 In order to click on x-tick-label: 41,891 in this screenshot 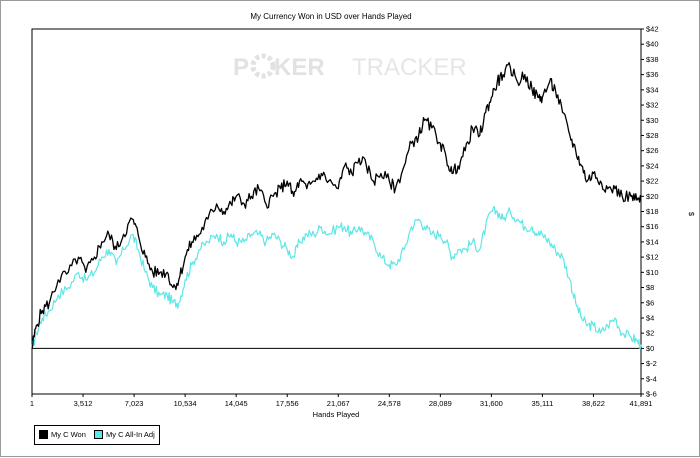, I will do `click(641, 403)`.